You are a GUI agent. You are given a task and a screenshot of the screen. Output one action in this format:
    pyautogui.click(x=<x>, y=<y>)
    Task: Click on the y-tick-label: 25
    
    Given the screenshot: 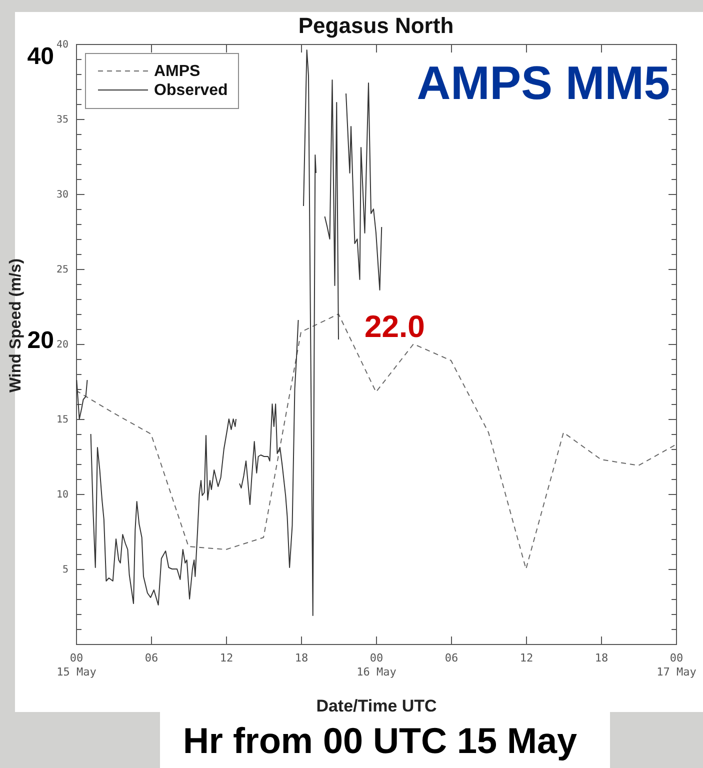 What is the action you would take?
    pyautogui.click(x=62, y=270)
    